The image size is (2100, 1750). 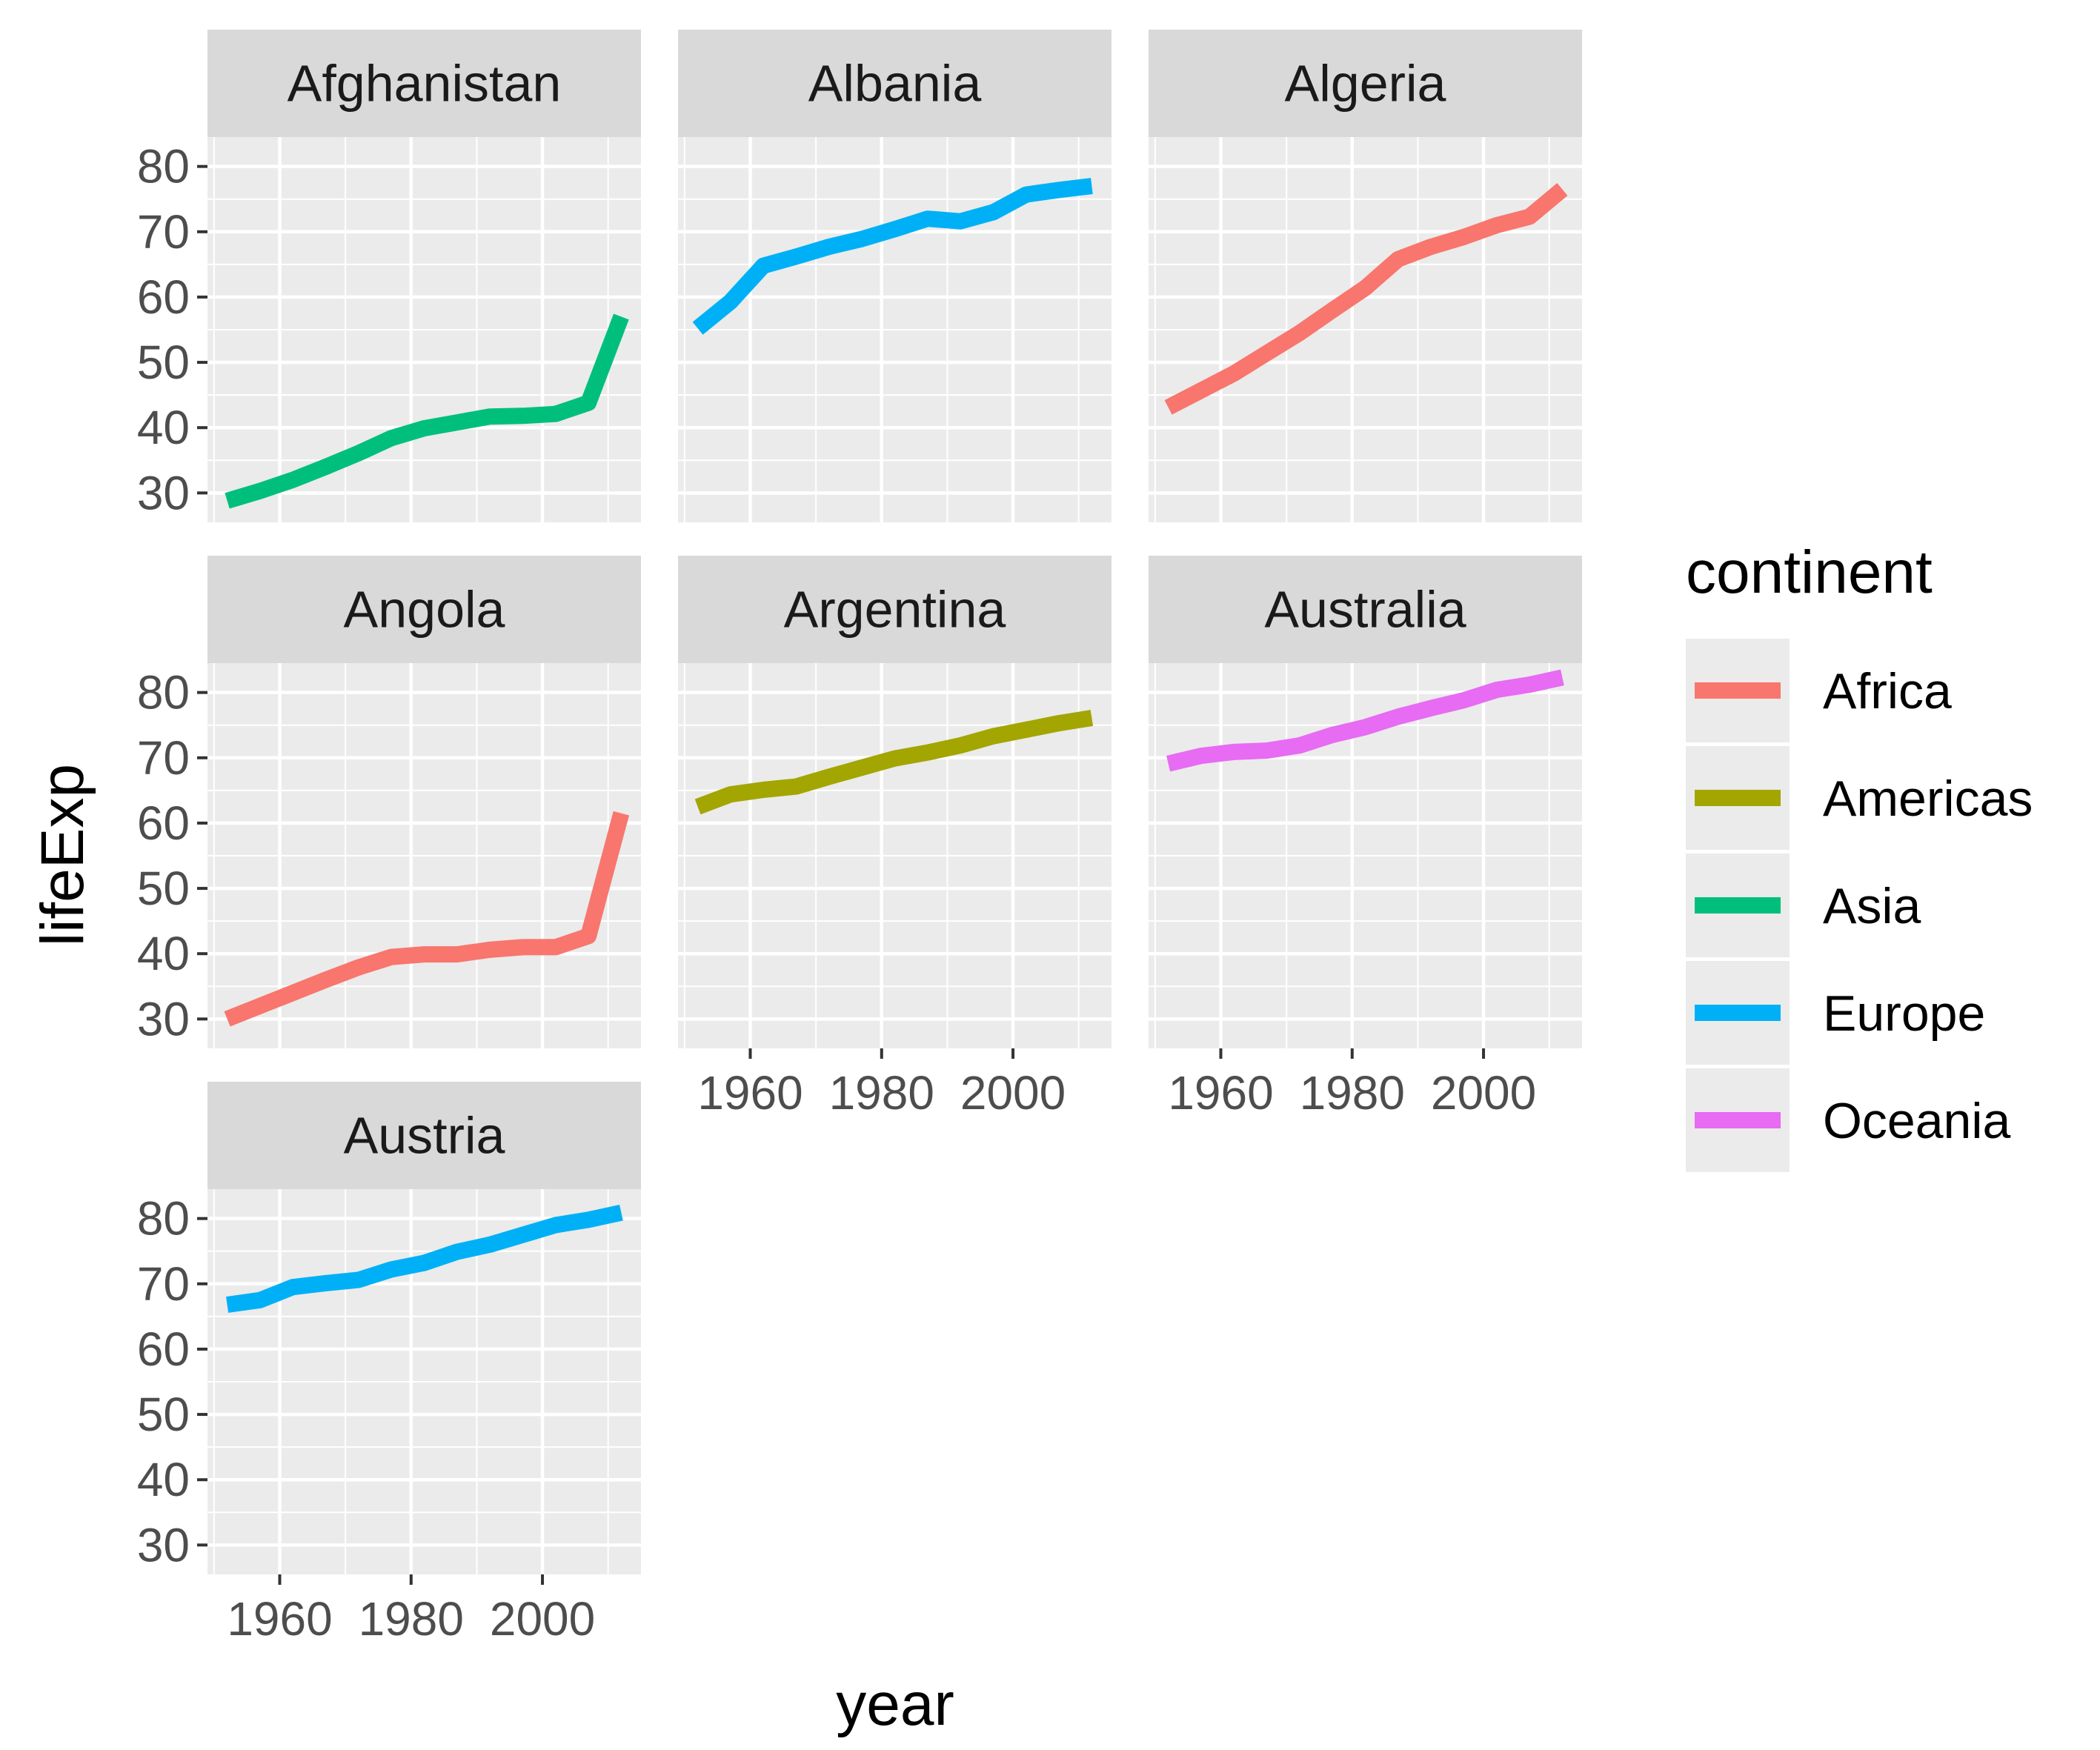 I want to click on facet-strip-label: Afghanistan, so click(x=425, y=84).